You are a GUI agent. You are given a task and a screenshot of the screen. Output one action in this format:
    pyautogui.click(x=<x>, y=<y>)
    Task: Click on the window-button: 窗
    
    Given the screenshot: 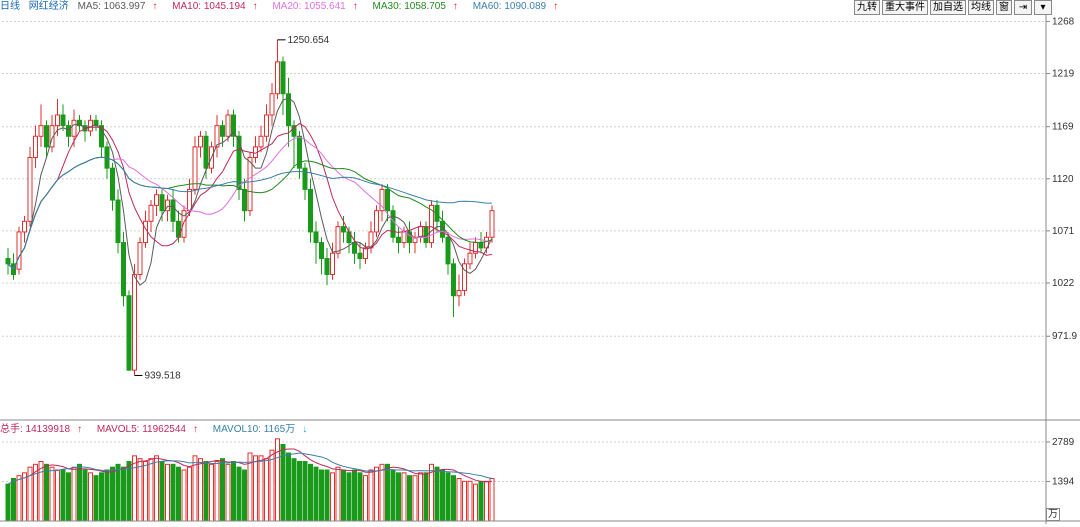 What is the action you would take?
    pyautogui.click(x=1004, y=7)
    